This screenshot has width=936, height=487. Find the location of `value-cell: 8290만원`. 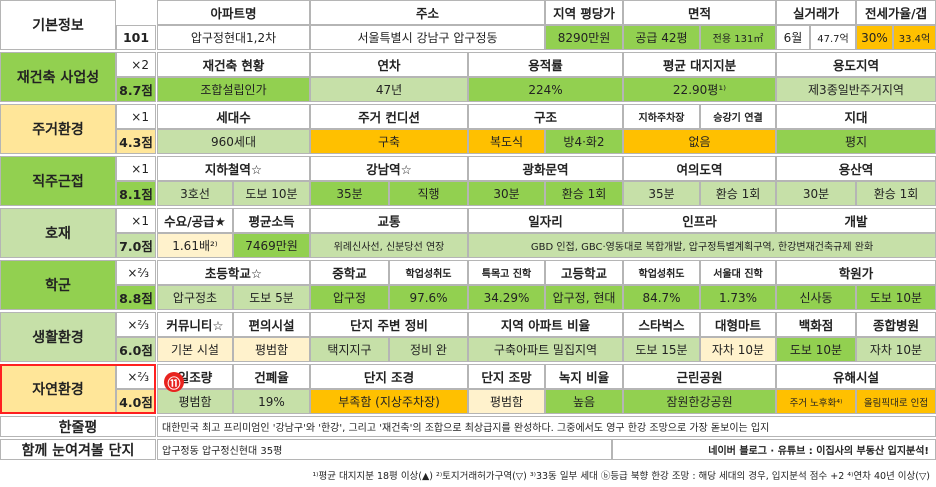

value-cell: 8290만원 is located at coordinates (584, 37).